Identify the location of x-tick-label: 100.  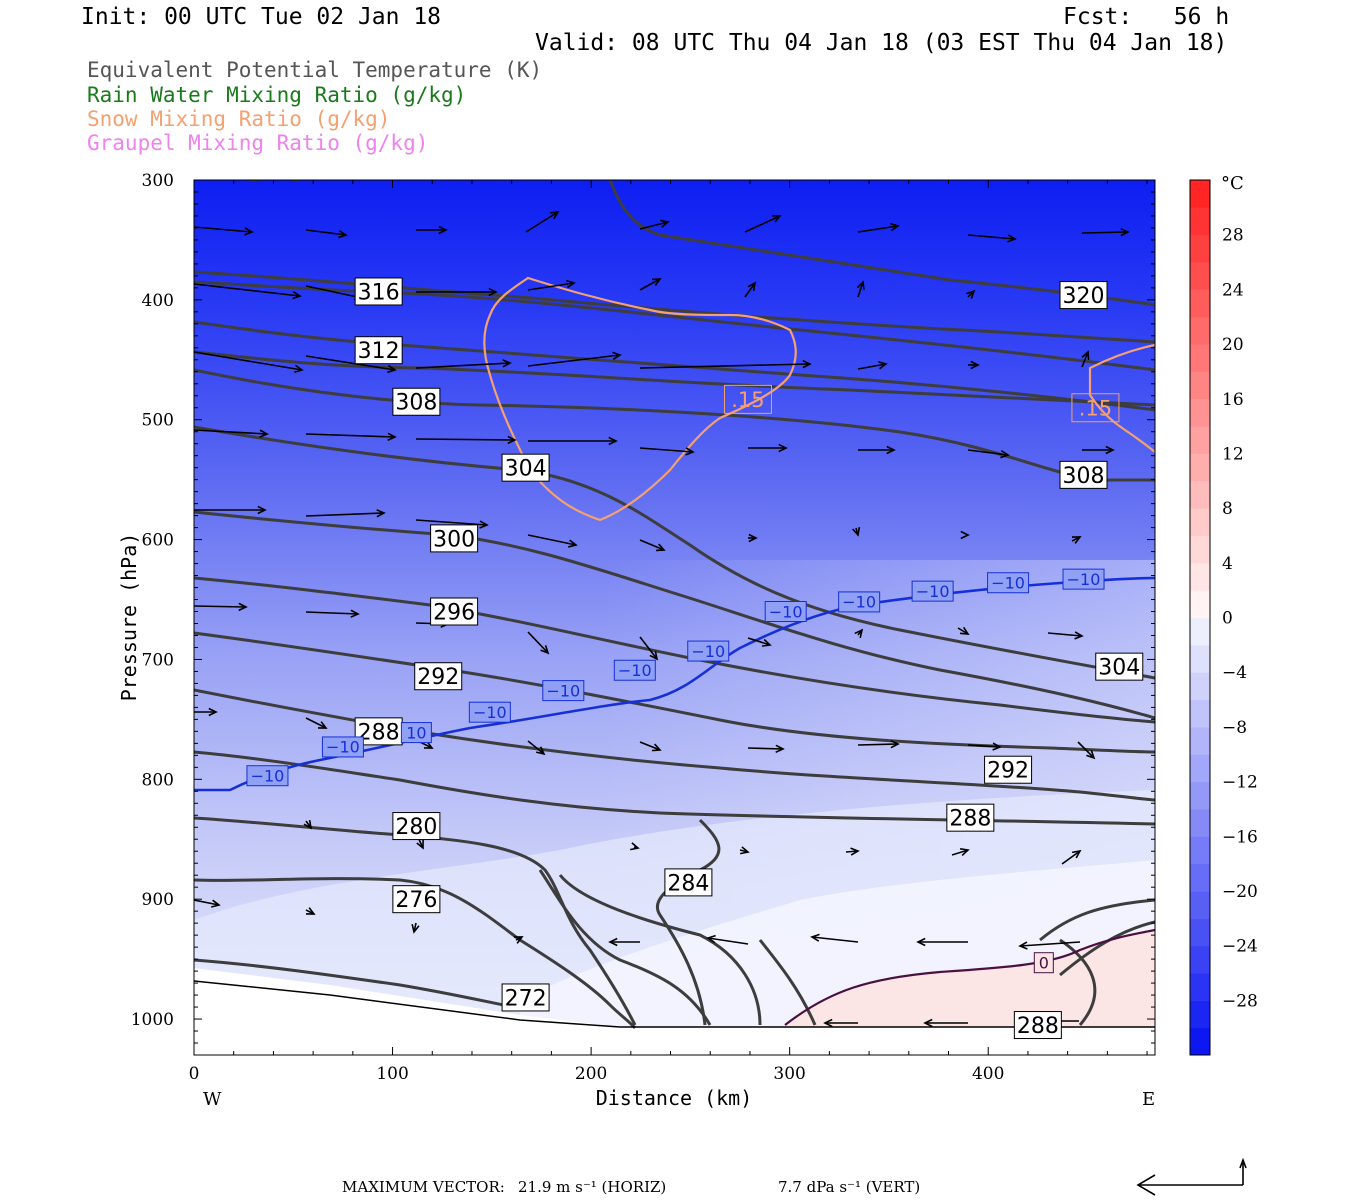
(392, 1074).